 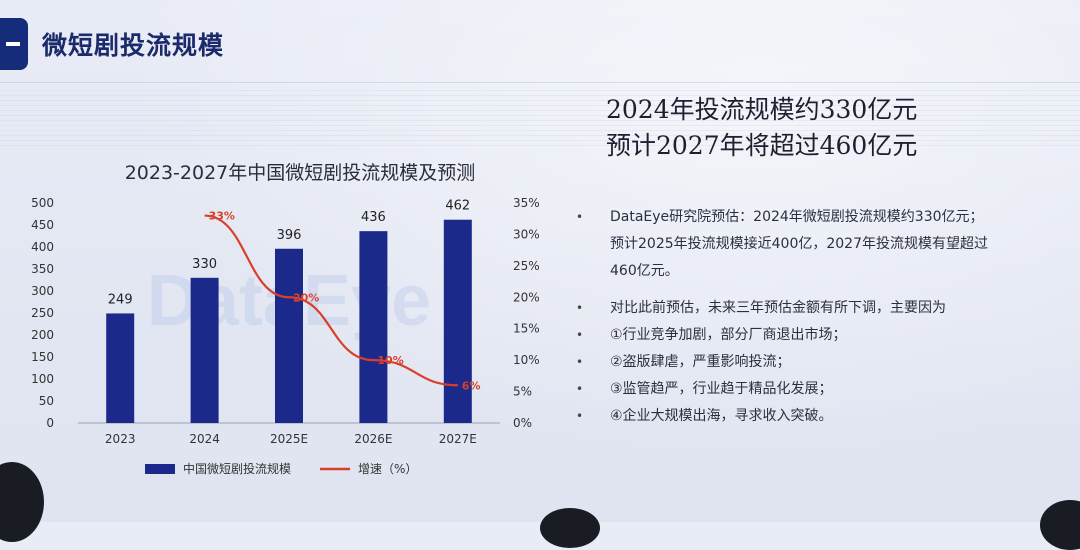 What do you see at coordinates (728, 335) in the screenshot?
I see `bullet-text: ①行业竞争加剧，部分厂商退出市场；` at bounding box center [728, 335].